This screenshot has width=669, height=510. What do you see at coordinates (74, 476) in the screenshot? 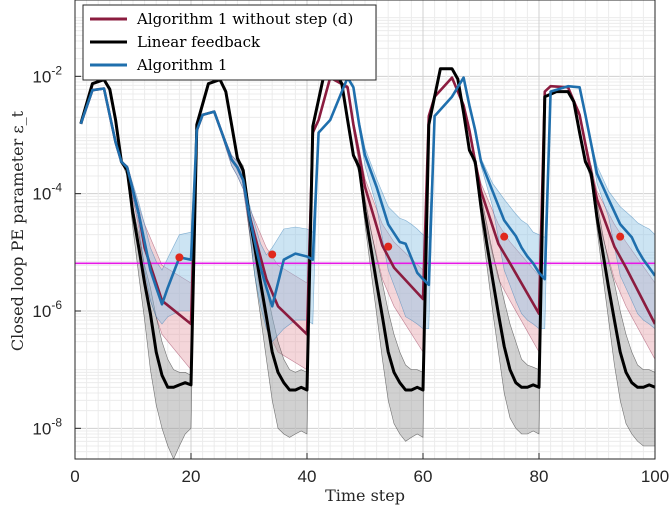
I see `x-tick-label: 0` at bounding box center [74, 476].